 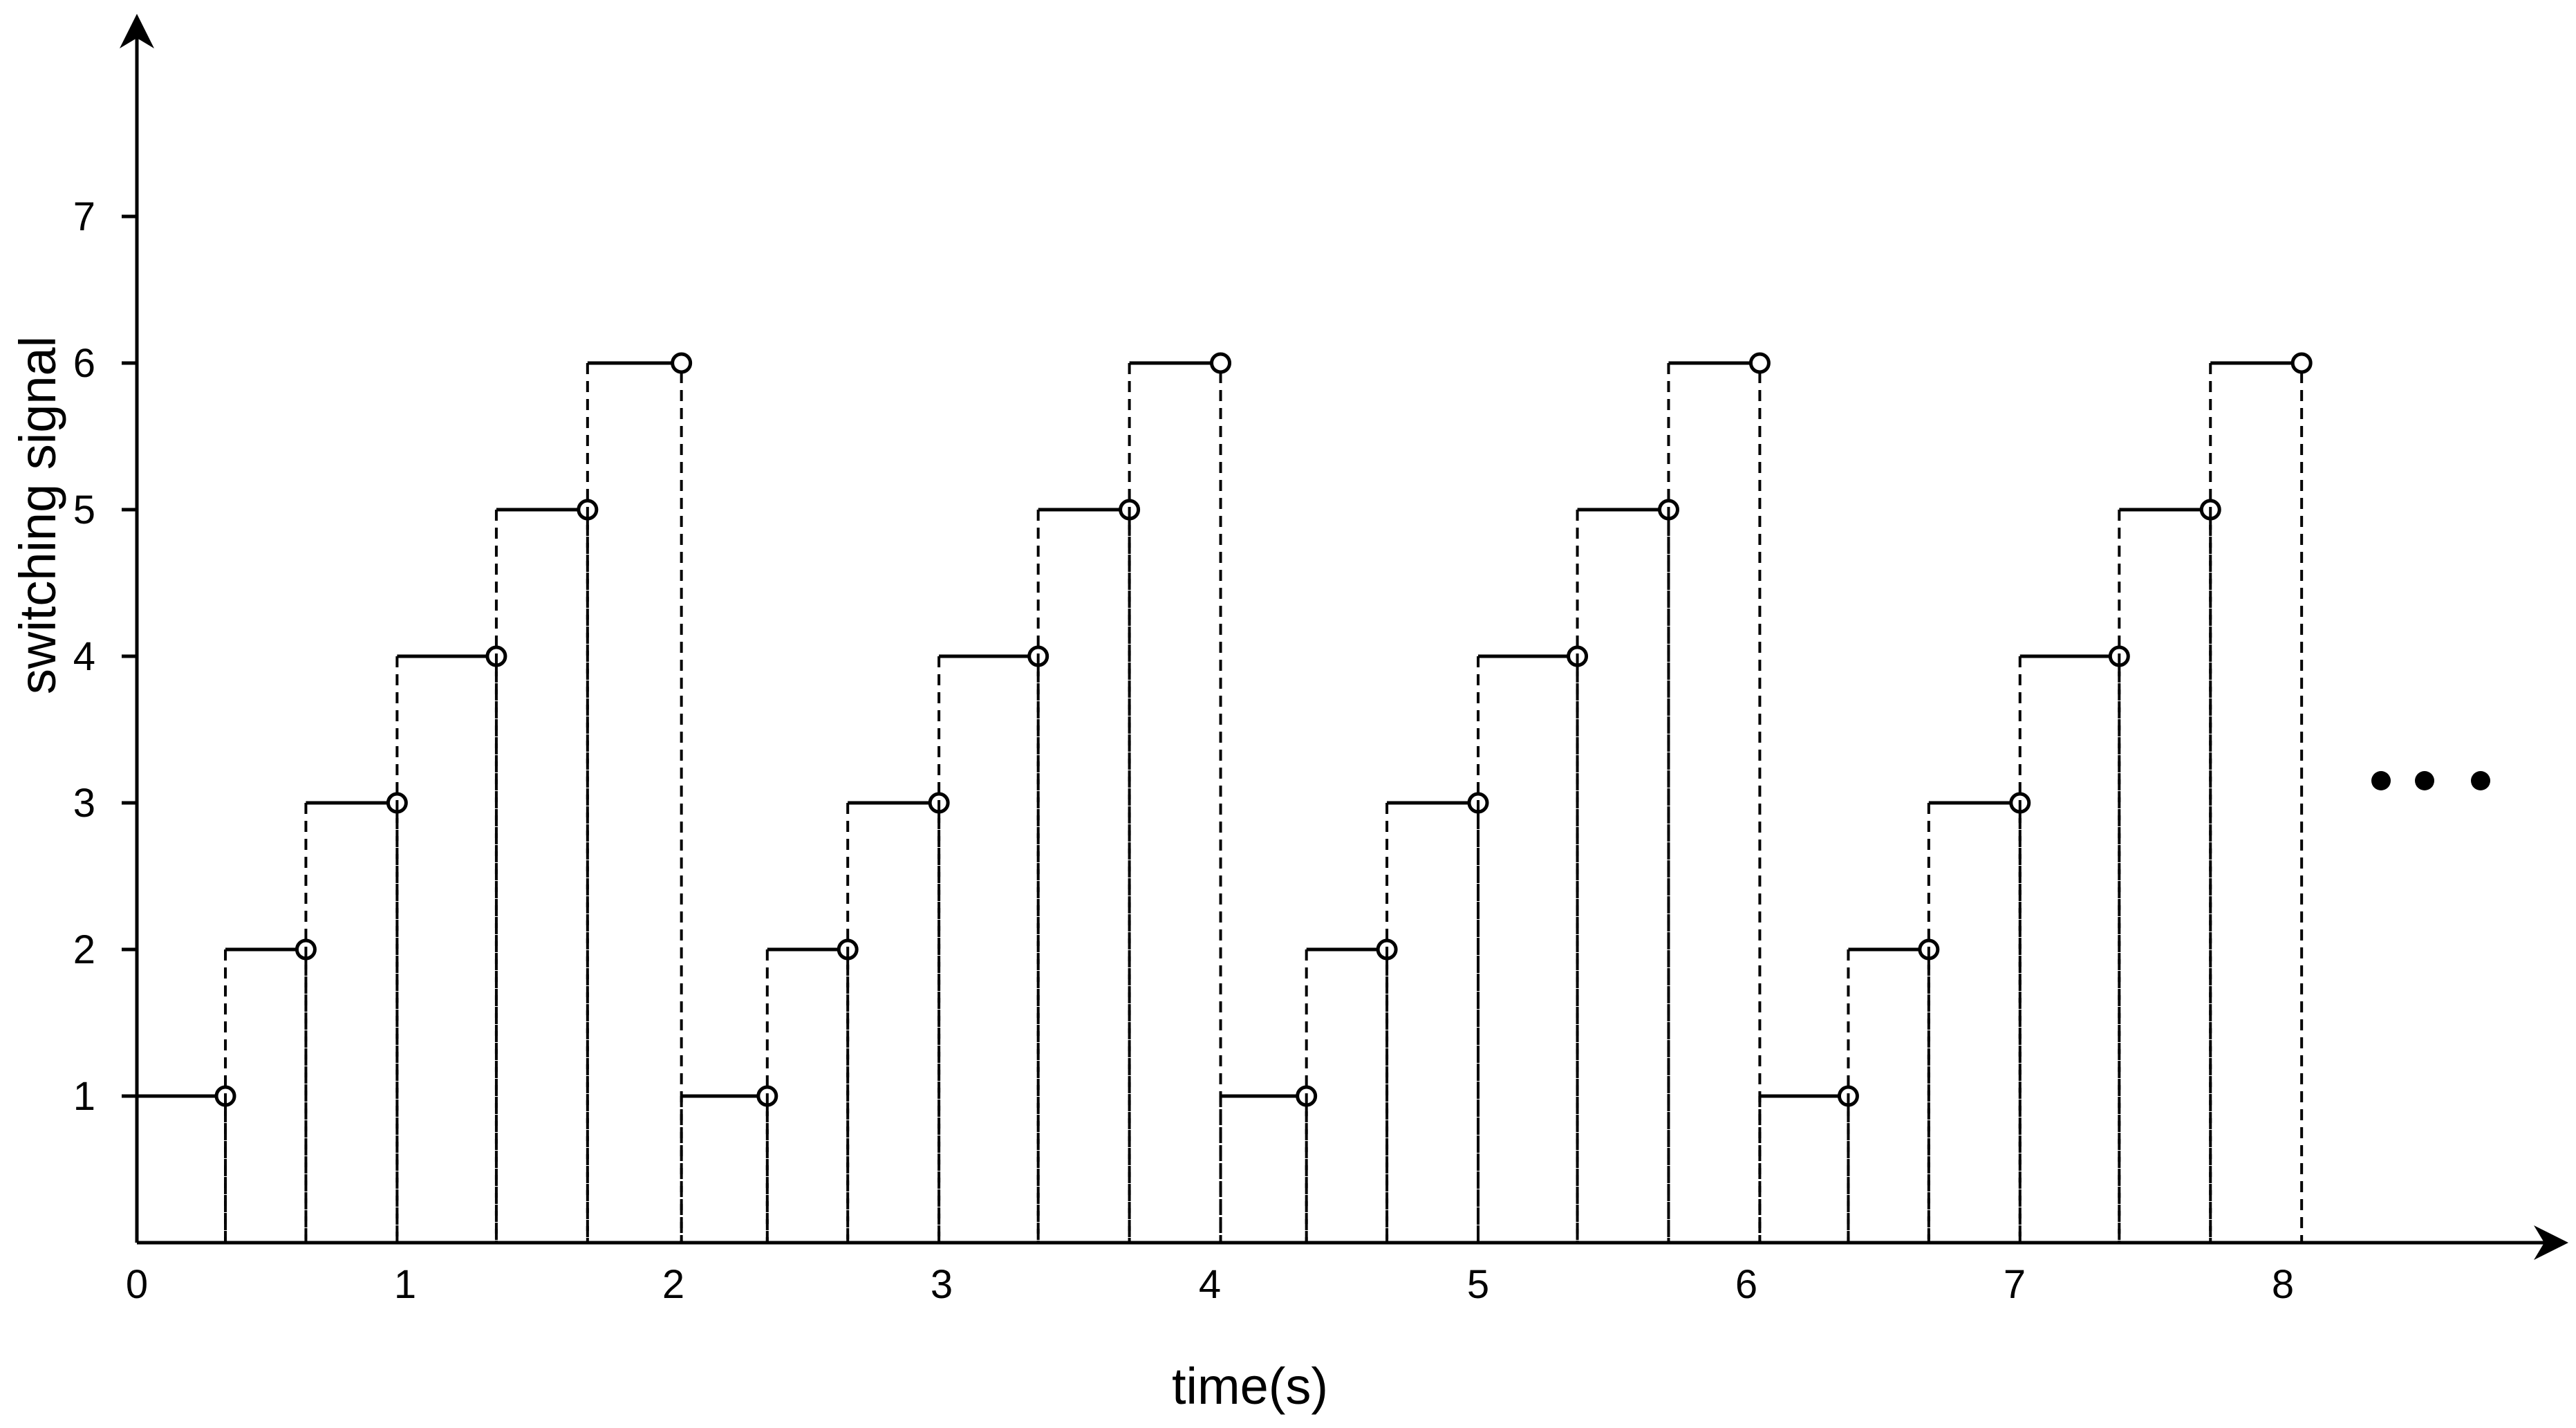 What do you see at coordinates (2283, 1284) in the screenshot?
I see `x-tick-label: 8` at bounding box center [2283, 1284].